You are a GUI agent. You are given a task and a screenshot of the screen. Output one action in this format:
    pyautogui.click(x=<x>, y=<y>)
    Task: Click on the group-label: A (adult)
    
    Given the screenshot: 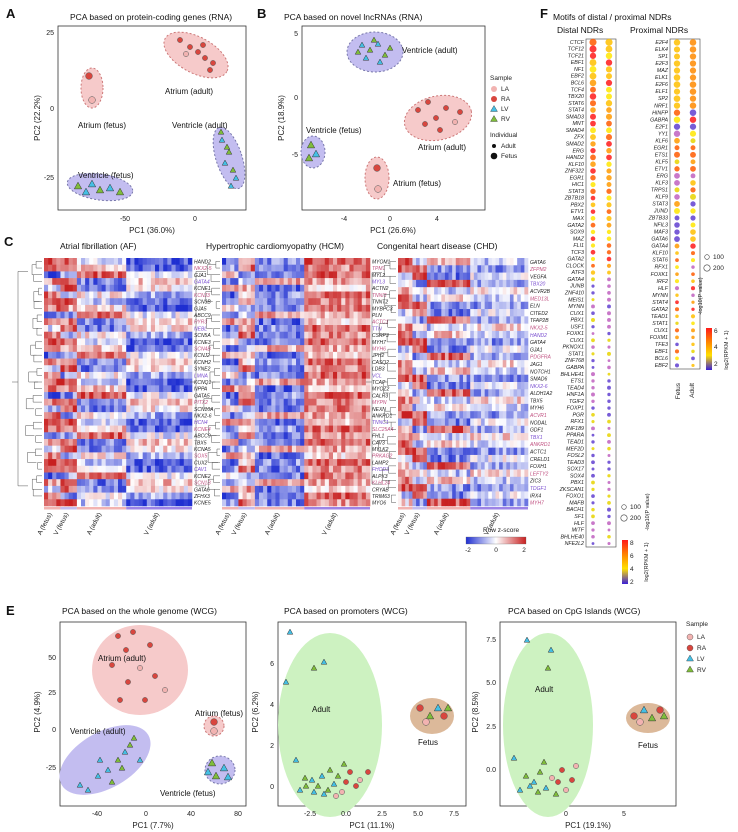 What is the action you would take?
    pyautogui.click(x=95, y=524)
    